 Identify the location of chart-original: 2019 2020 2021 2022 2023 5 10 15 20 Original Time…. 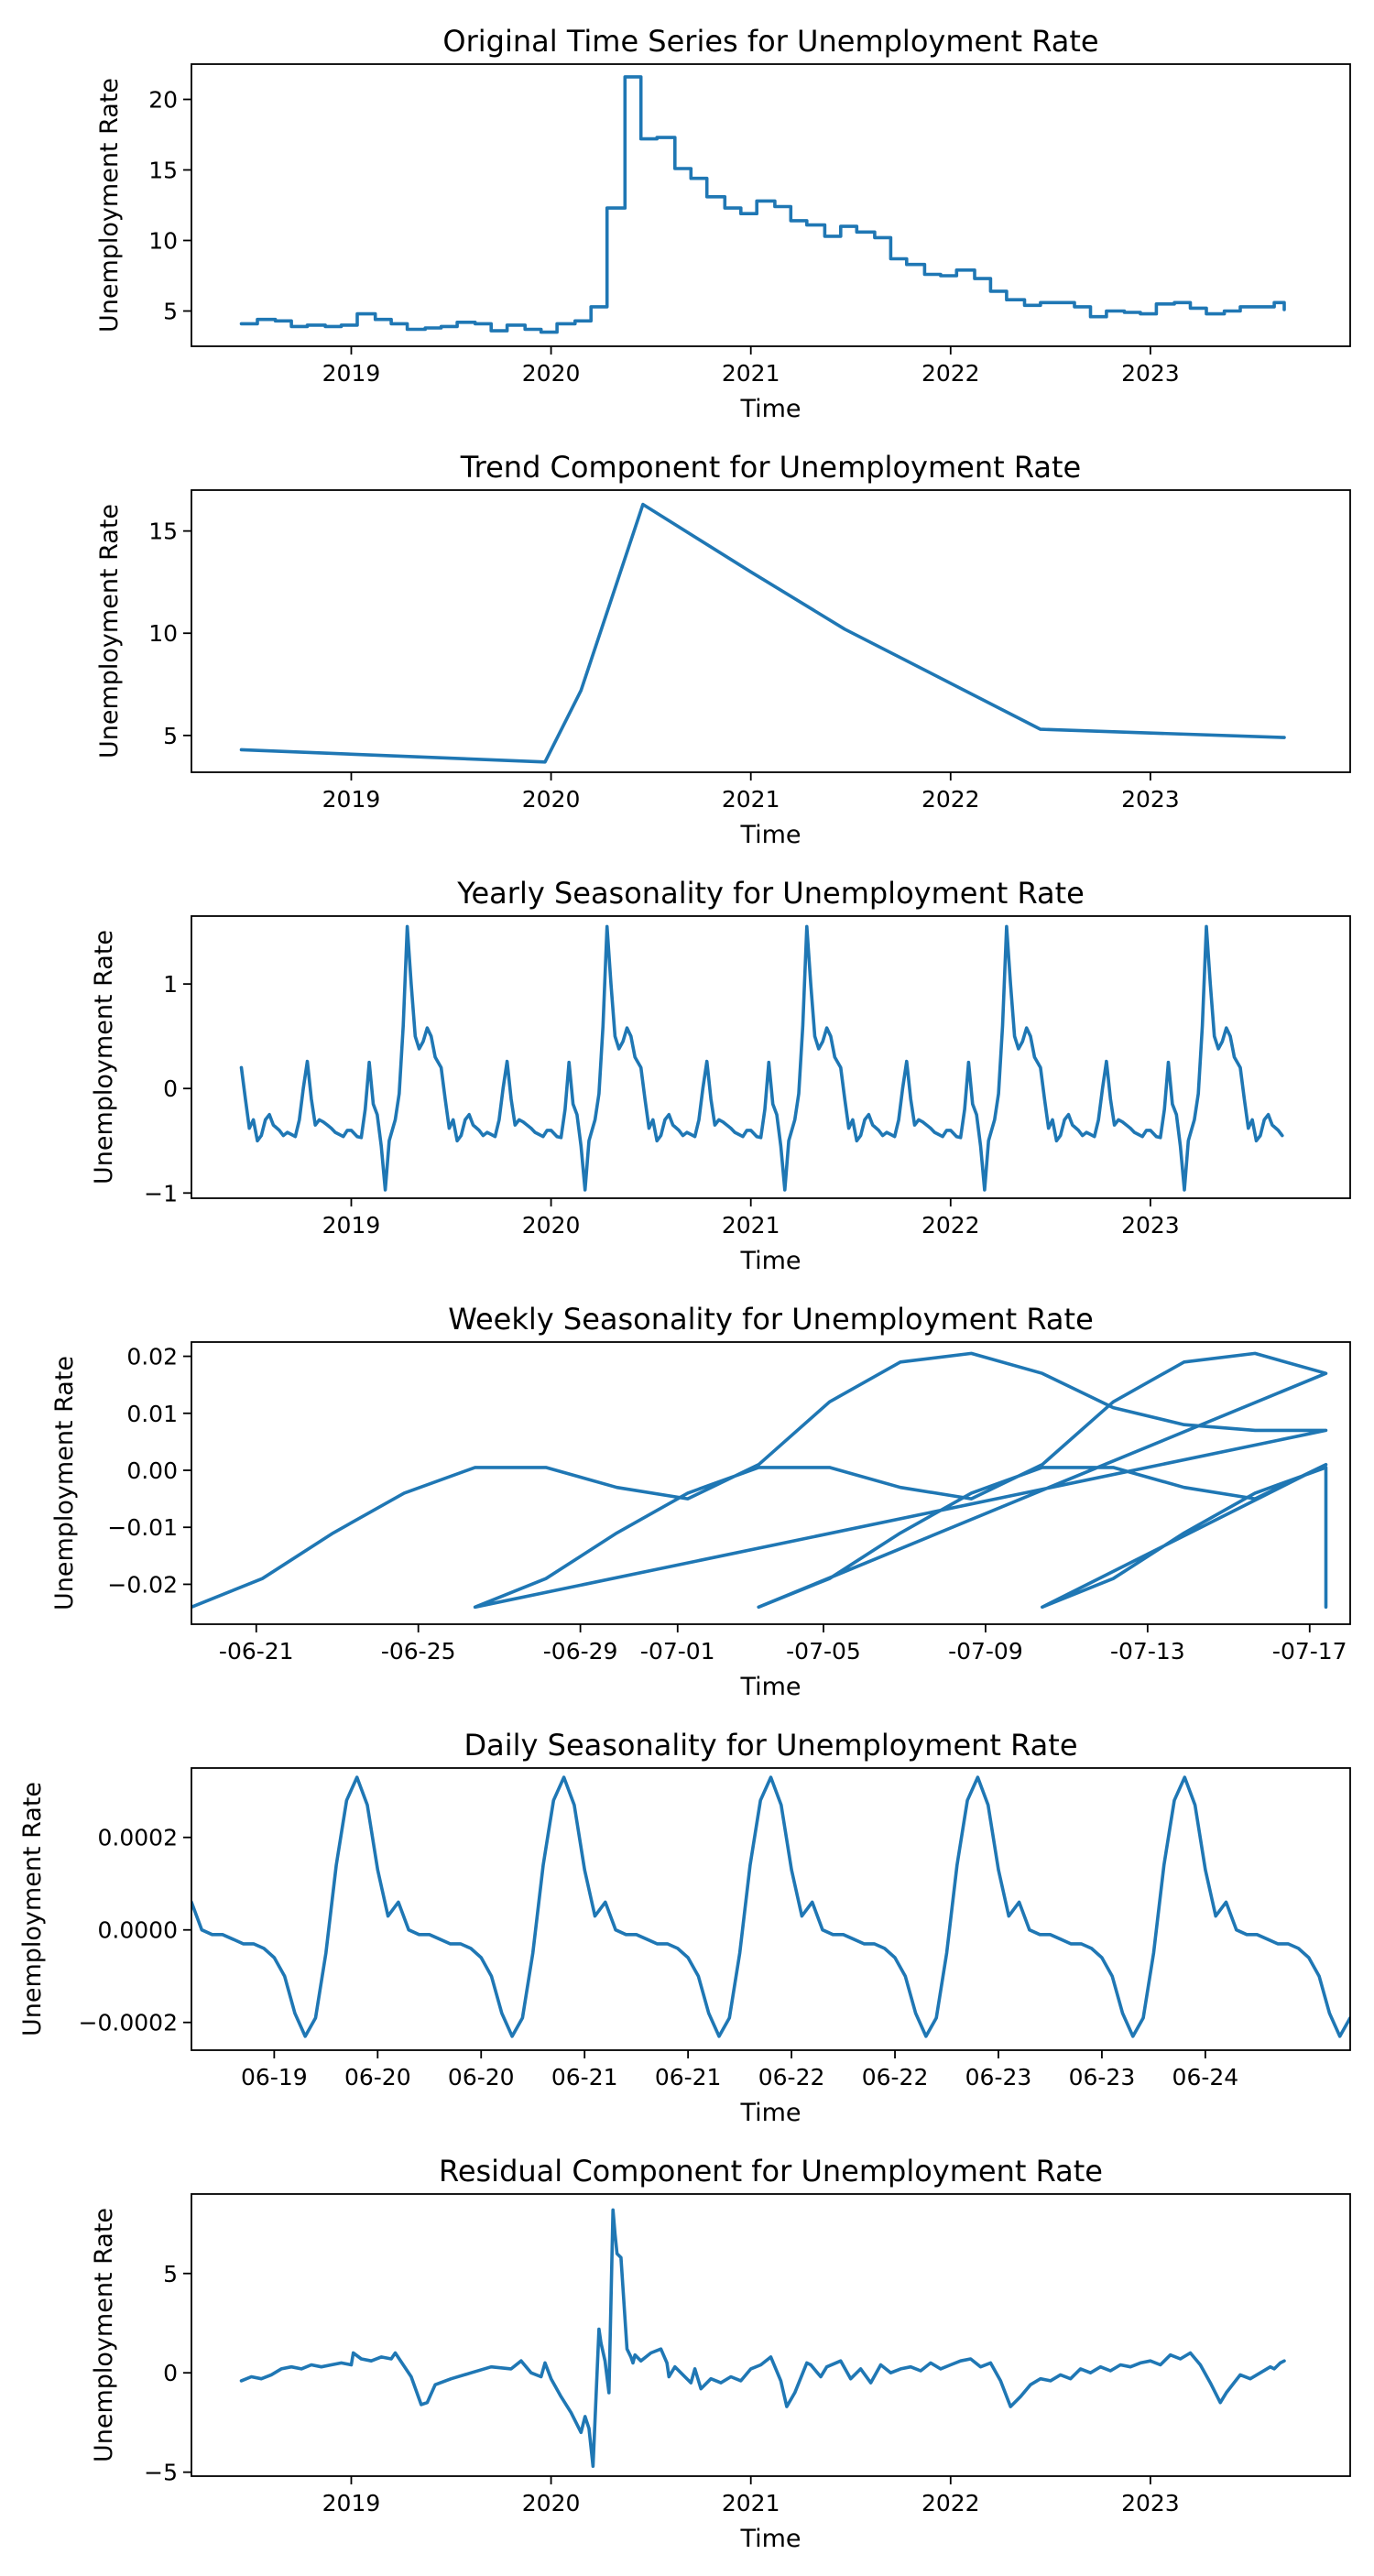
(722, 224).